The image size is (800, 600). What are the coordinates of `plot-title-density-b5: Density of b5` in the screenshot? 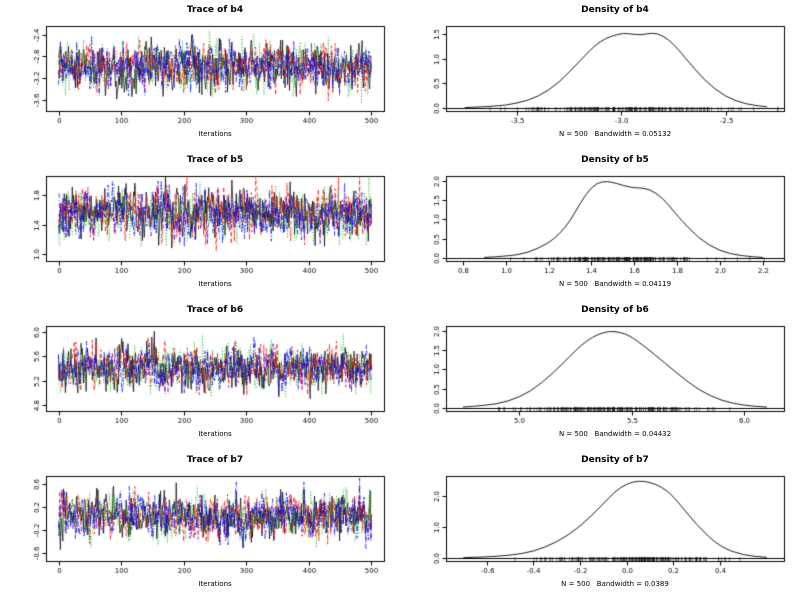 It's located at (615, 160).